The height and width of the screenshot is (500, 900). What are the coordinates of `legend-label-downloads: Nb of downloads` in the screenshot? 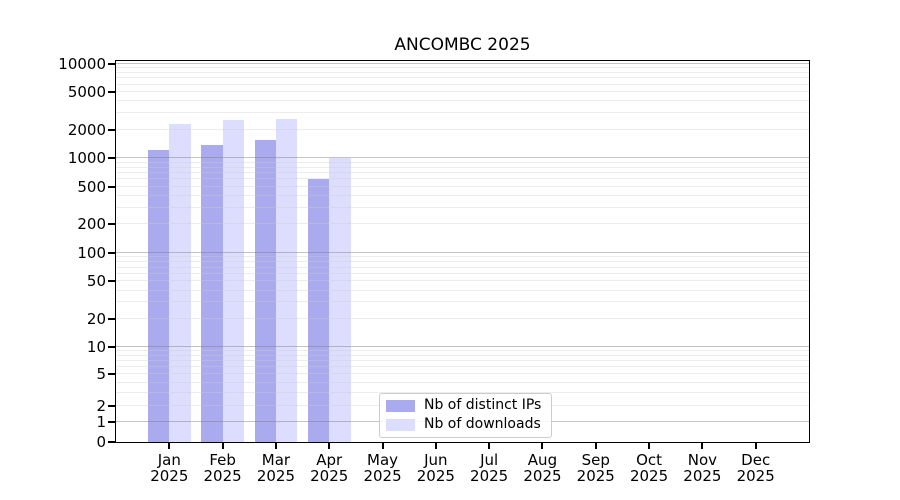 It's located at (482, 424).